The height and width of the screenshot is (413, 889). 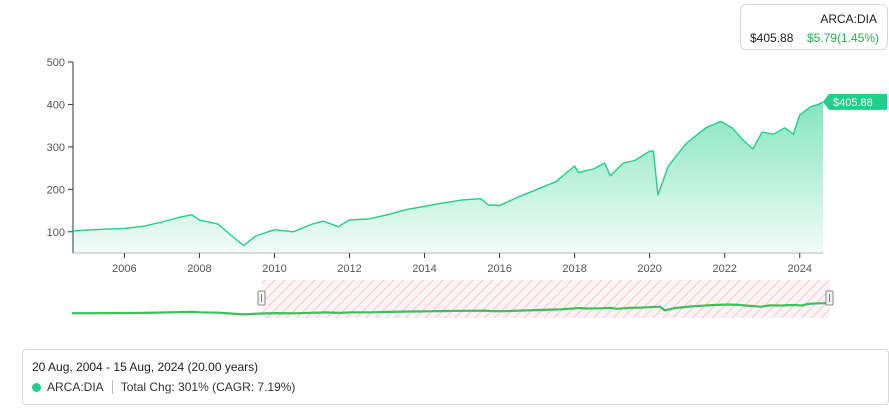 What do you see at coordinates (56, 63) in the screenshot?
I see `y-tick-label: 500` at bounding box center [56, 63].